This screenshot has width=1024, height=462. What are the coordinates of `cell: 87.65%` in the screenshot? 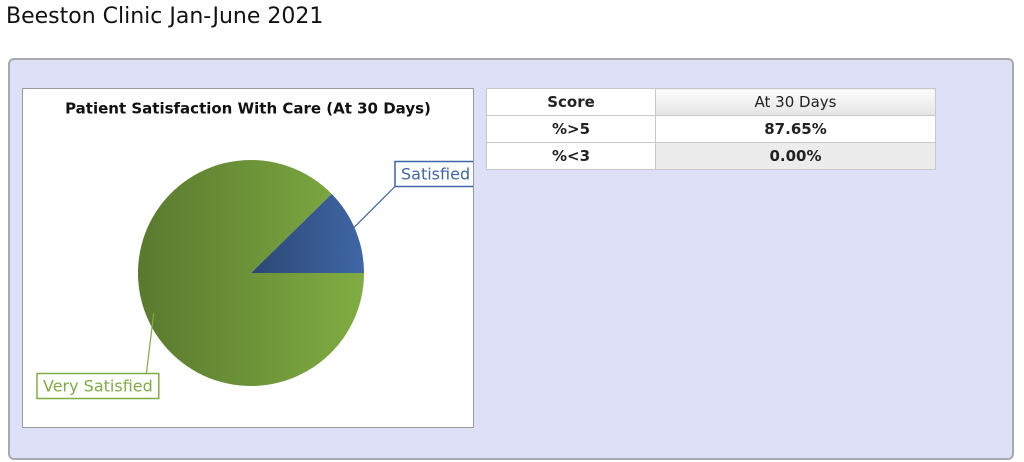 It's located at (795, 129).